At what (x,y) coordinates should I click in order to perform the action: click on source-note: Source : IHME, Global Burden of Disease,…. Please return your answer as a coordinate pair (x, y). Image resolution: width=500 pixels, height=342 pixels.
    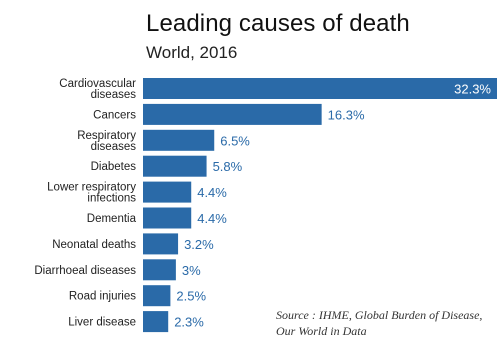
    Looking at the image, I should click on (379, 323).